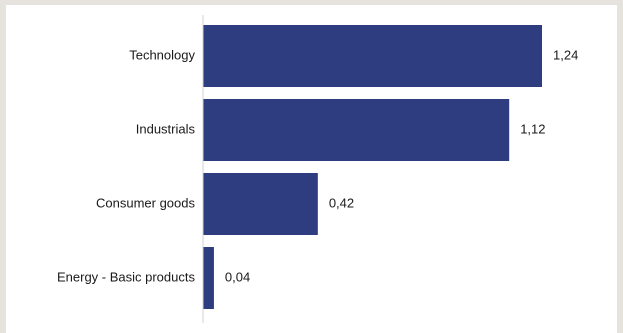 The width and height of the screenshot is (623, 333). Describe the element at coordinates (341, 202) in the screenshot. I see `value-label-2: 0,42` at that location.